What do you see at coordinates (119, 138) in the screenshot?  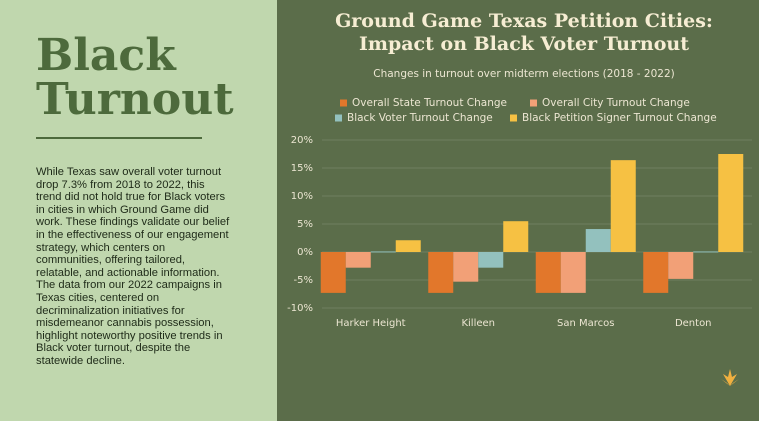 I see `divider` at bounding box center [119, 138].